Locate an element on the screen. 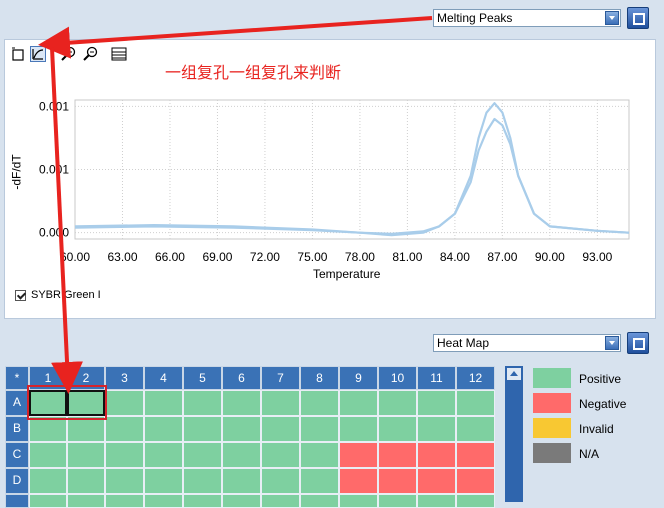  well-D12 is located at coordinates (475, 481).